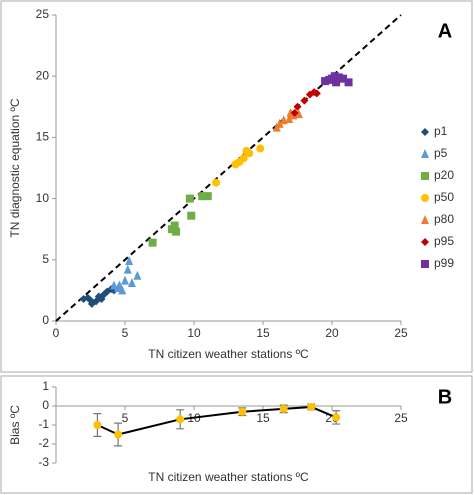  Describe the element at coordinates (445, 397) in the screenshot. I see `panel-letter: B` at that location.